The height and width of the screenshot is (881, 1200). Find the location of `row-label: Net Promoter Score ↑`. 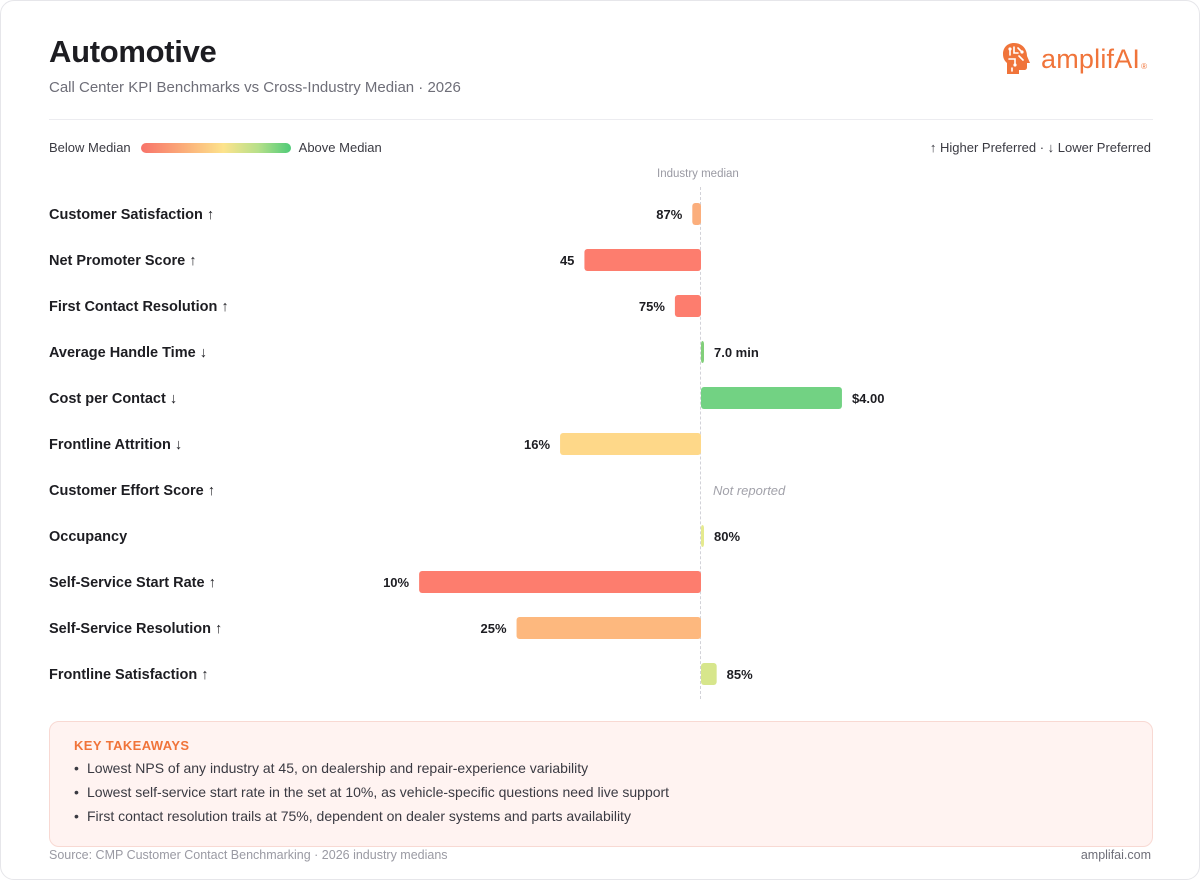

row-label: Net Promoter Score ↑ is located at coordinates (122, 261).